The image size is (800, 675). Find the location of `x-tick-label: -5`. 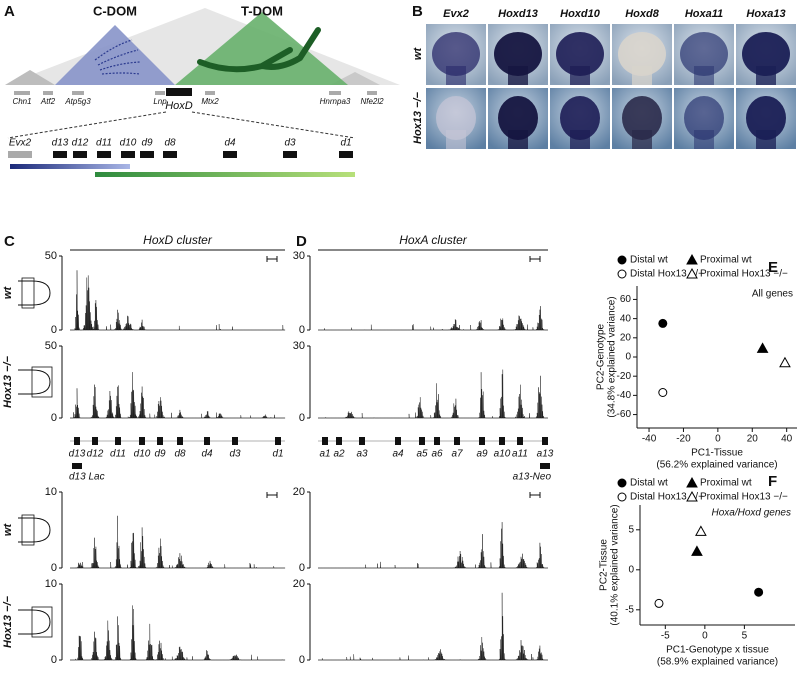

x-tick-label: -5 is located at coordinates (665, 636).